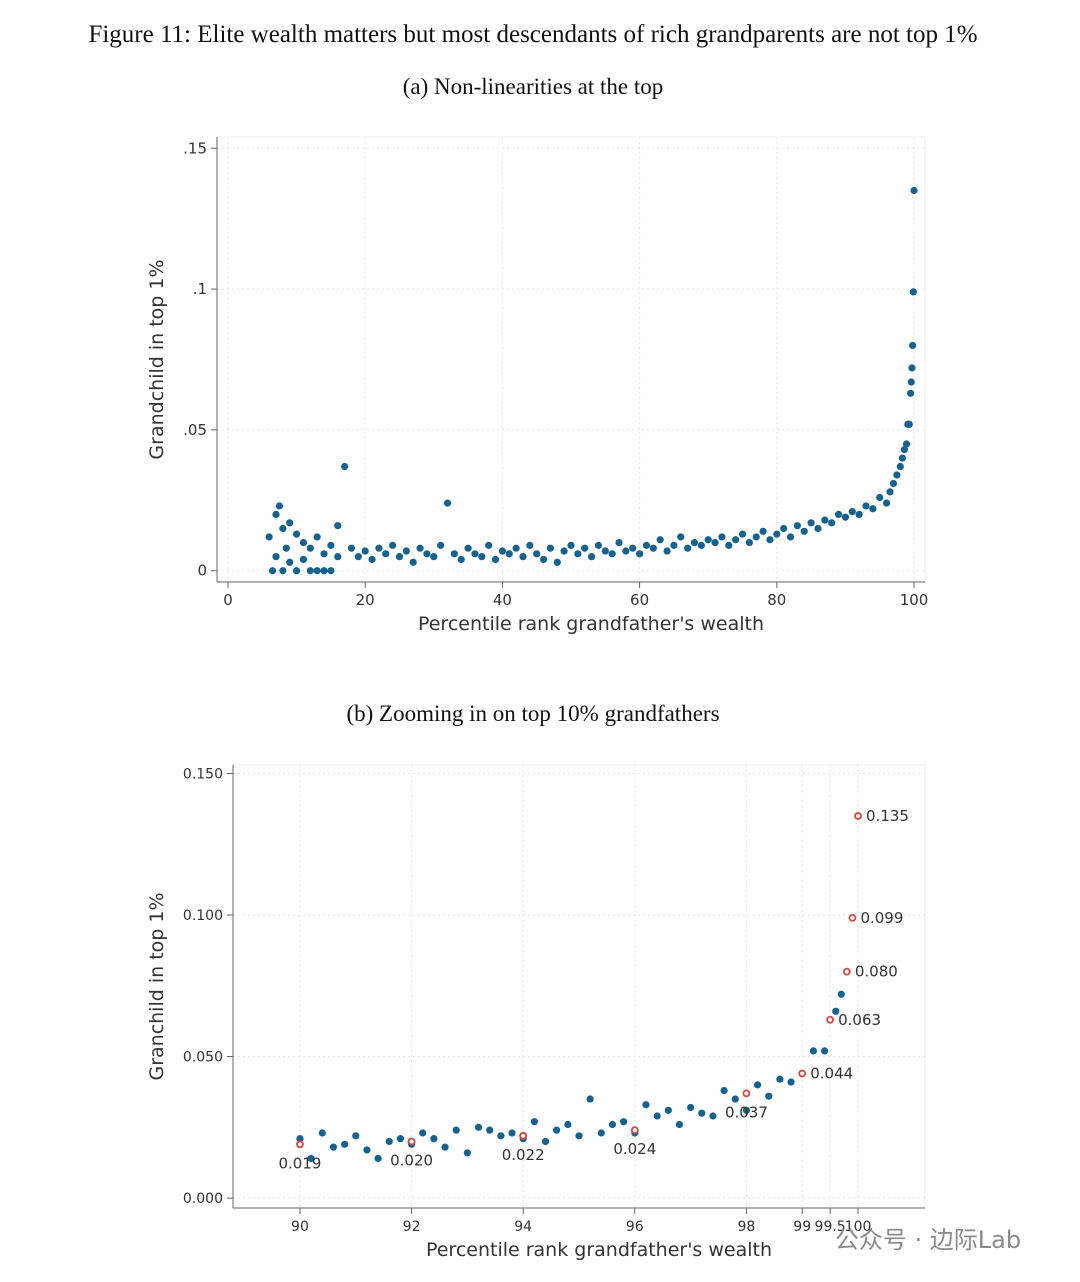 This screenshot has height=1282, width=1080. Describe the element at coordinates (523, 1155) in the screenshot. I see `data-label: 0.022` at that location.